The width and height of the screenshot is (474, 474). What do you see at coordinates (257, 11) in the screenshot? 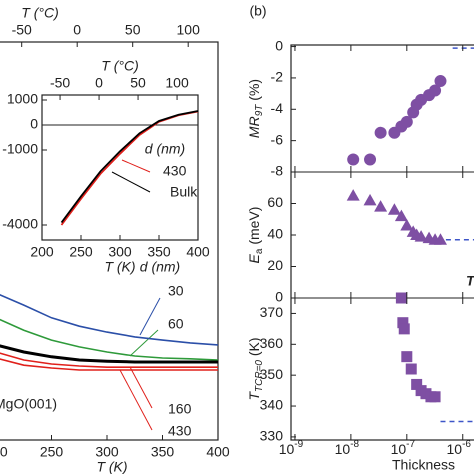
I see `panel-label: (b)` at bounding box center [257, 11].